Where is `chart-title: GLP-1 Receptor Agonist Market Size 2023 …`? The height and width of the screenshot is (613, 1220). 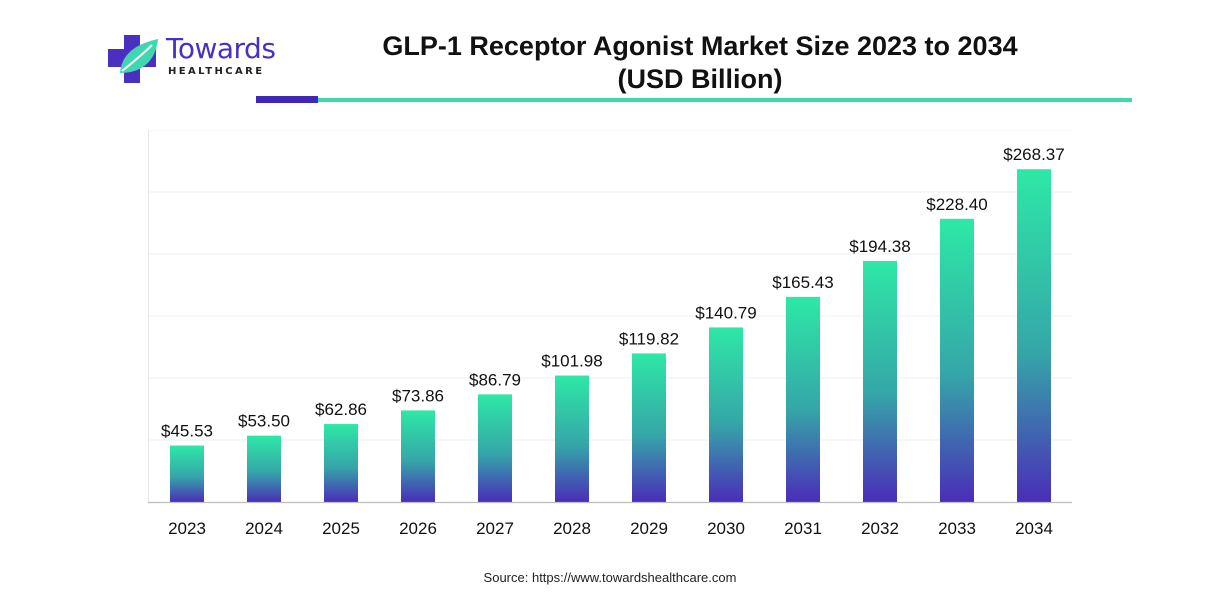 chart-title: GLP-1 Receptor Agonist Market Size 2023 … is located at coordinates (700, 63).